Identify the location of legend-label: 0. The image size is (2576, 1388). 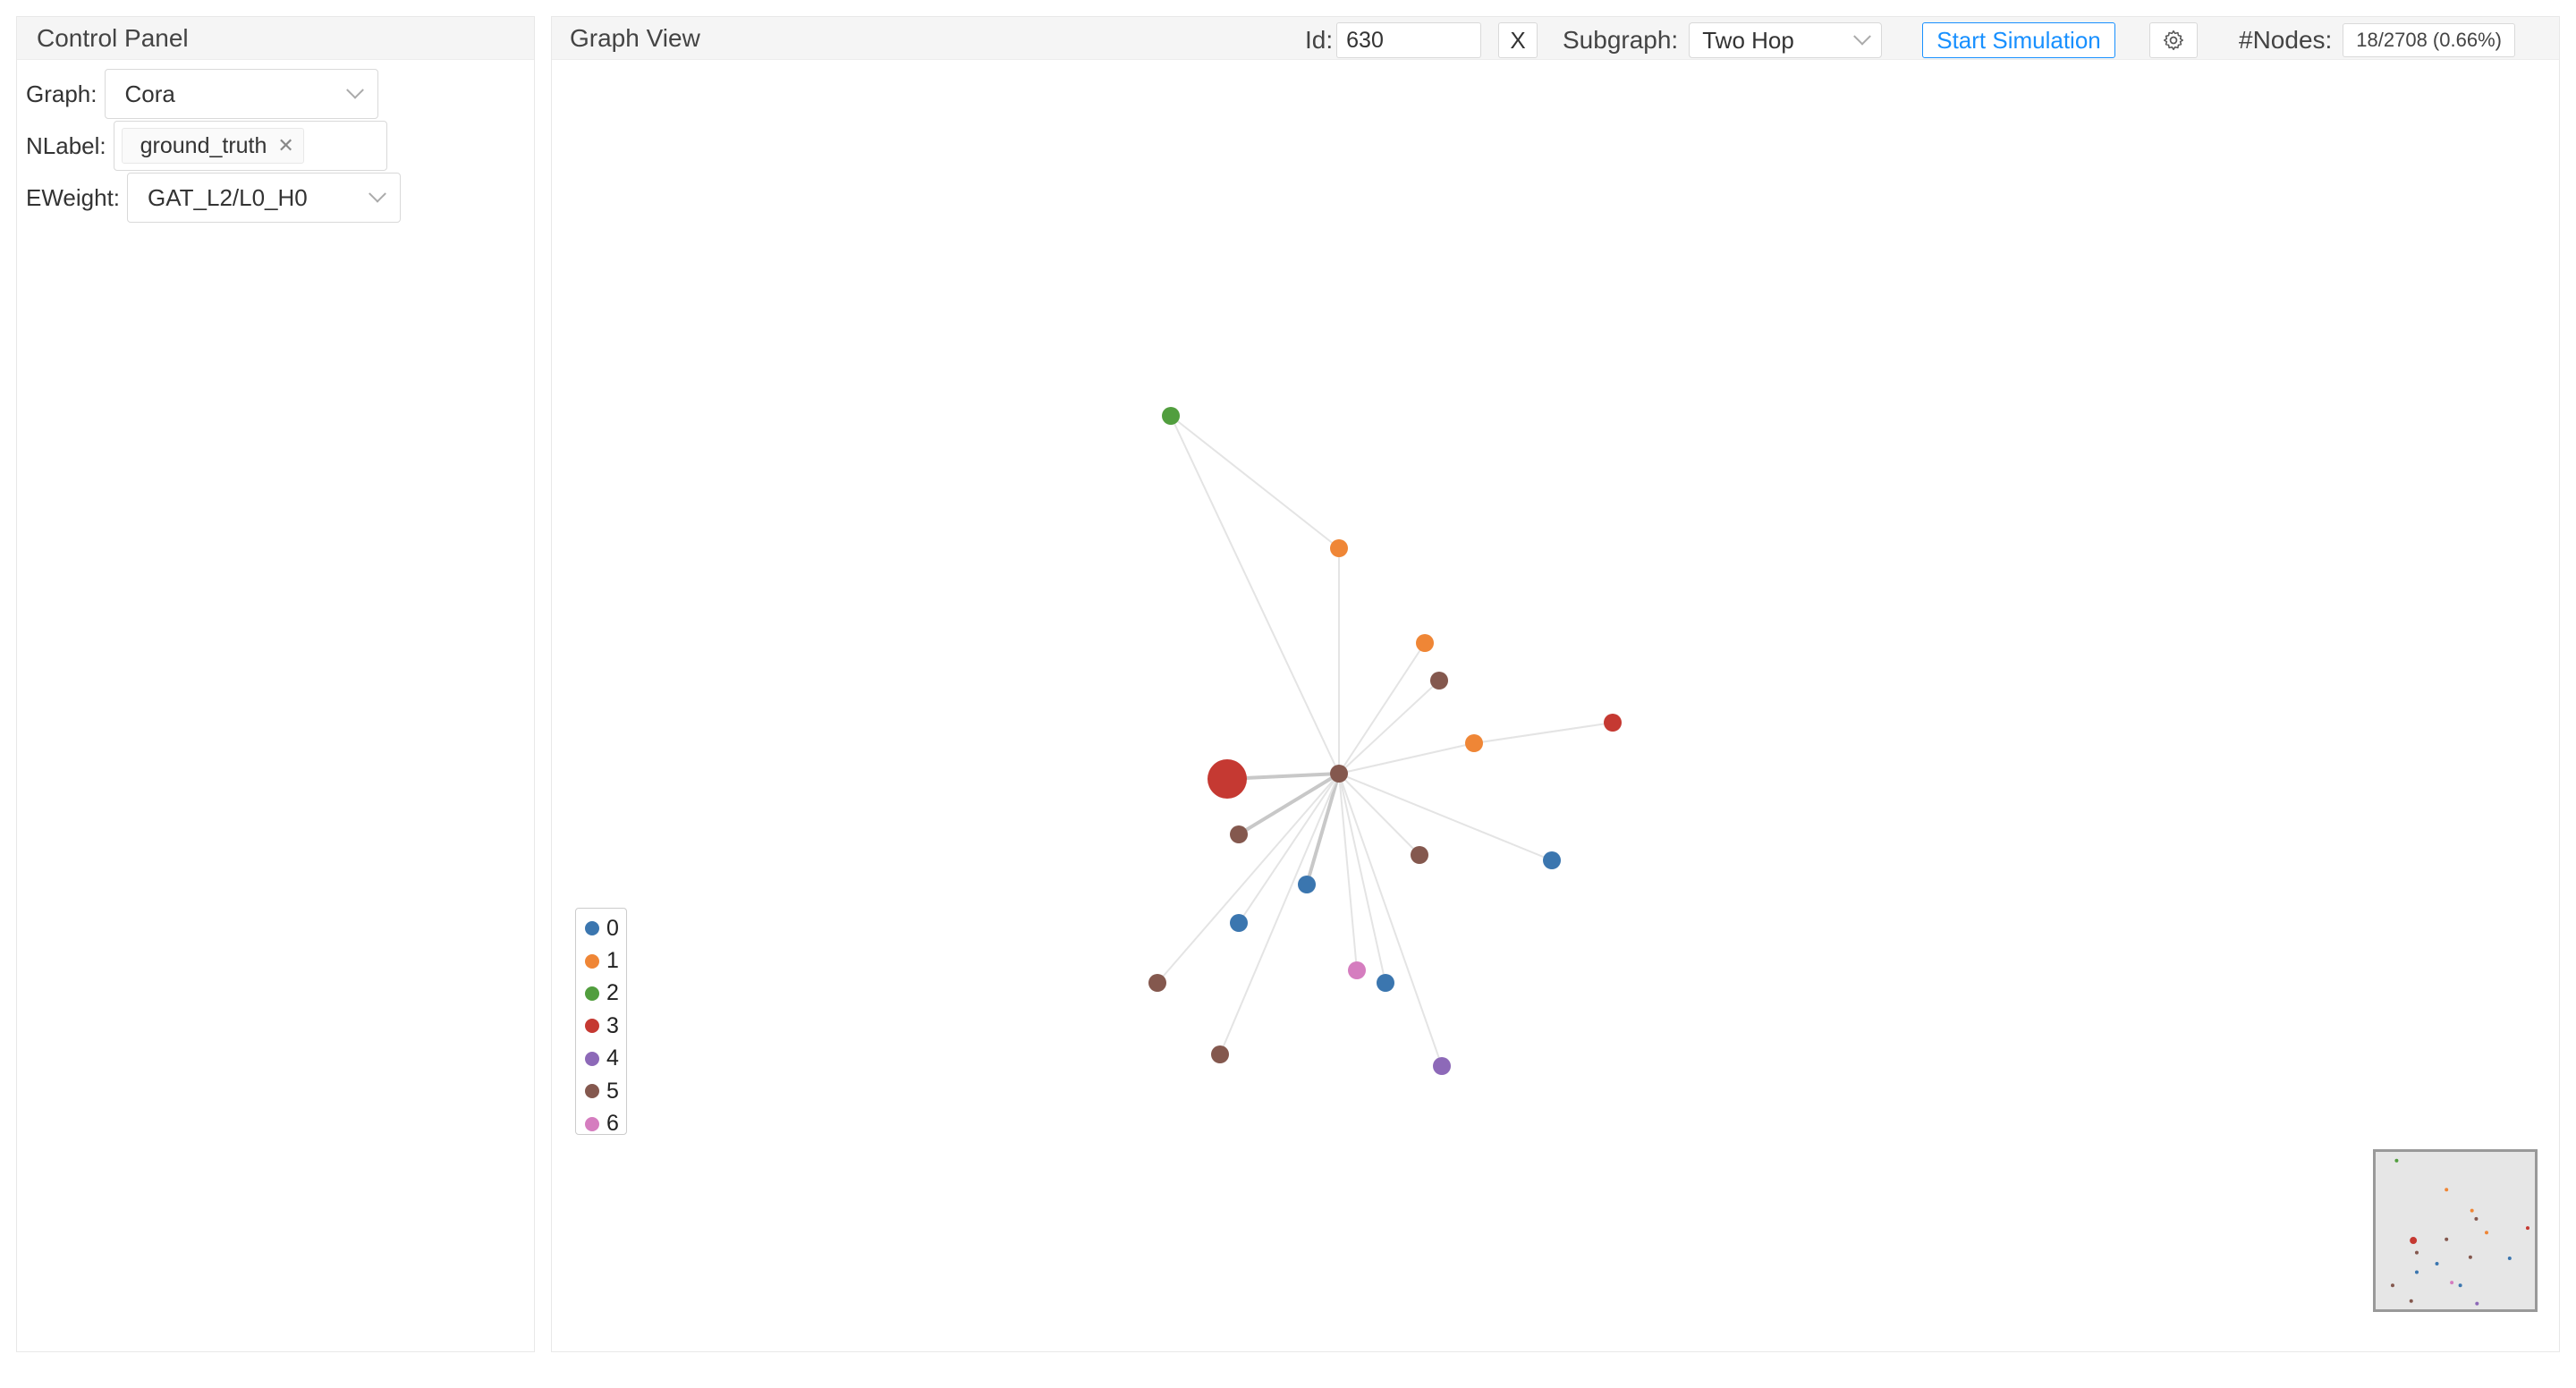
(612, 928).